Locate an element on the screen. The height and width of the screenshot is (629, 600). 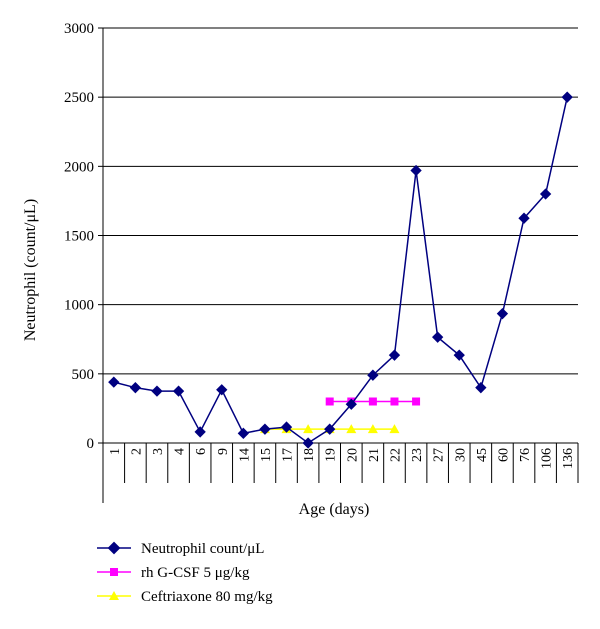
legend-label-gcsf: rh G-CSF 5 μg/kg is located at coordinates (195, 573).